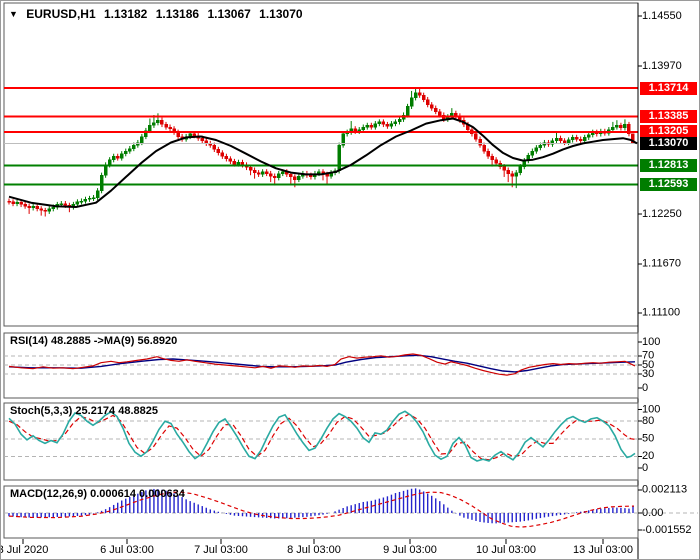 This screenshot has width=700, height=560. Describe the element at coordinates (322, 364) in the screenshot. I see `rsi-line` at that location.